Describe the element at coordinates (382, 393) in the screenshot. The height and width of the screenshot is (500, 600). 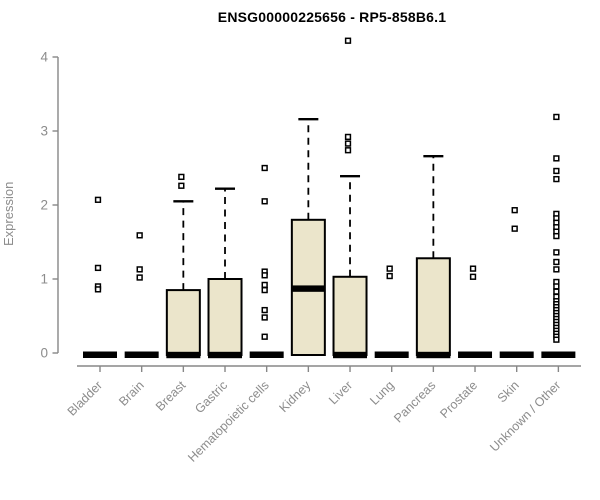
I see `category-label: Lung` at that location.